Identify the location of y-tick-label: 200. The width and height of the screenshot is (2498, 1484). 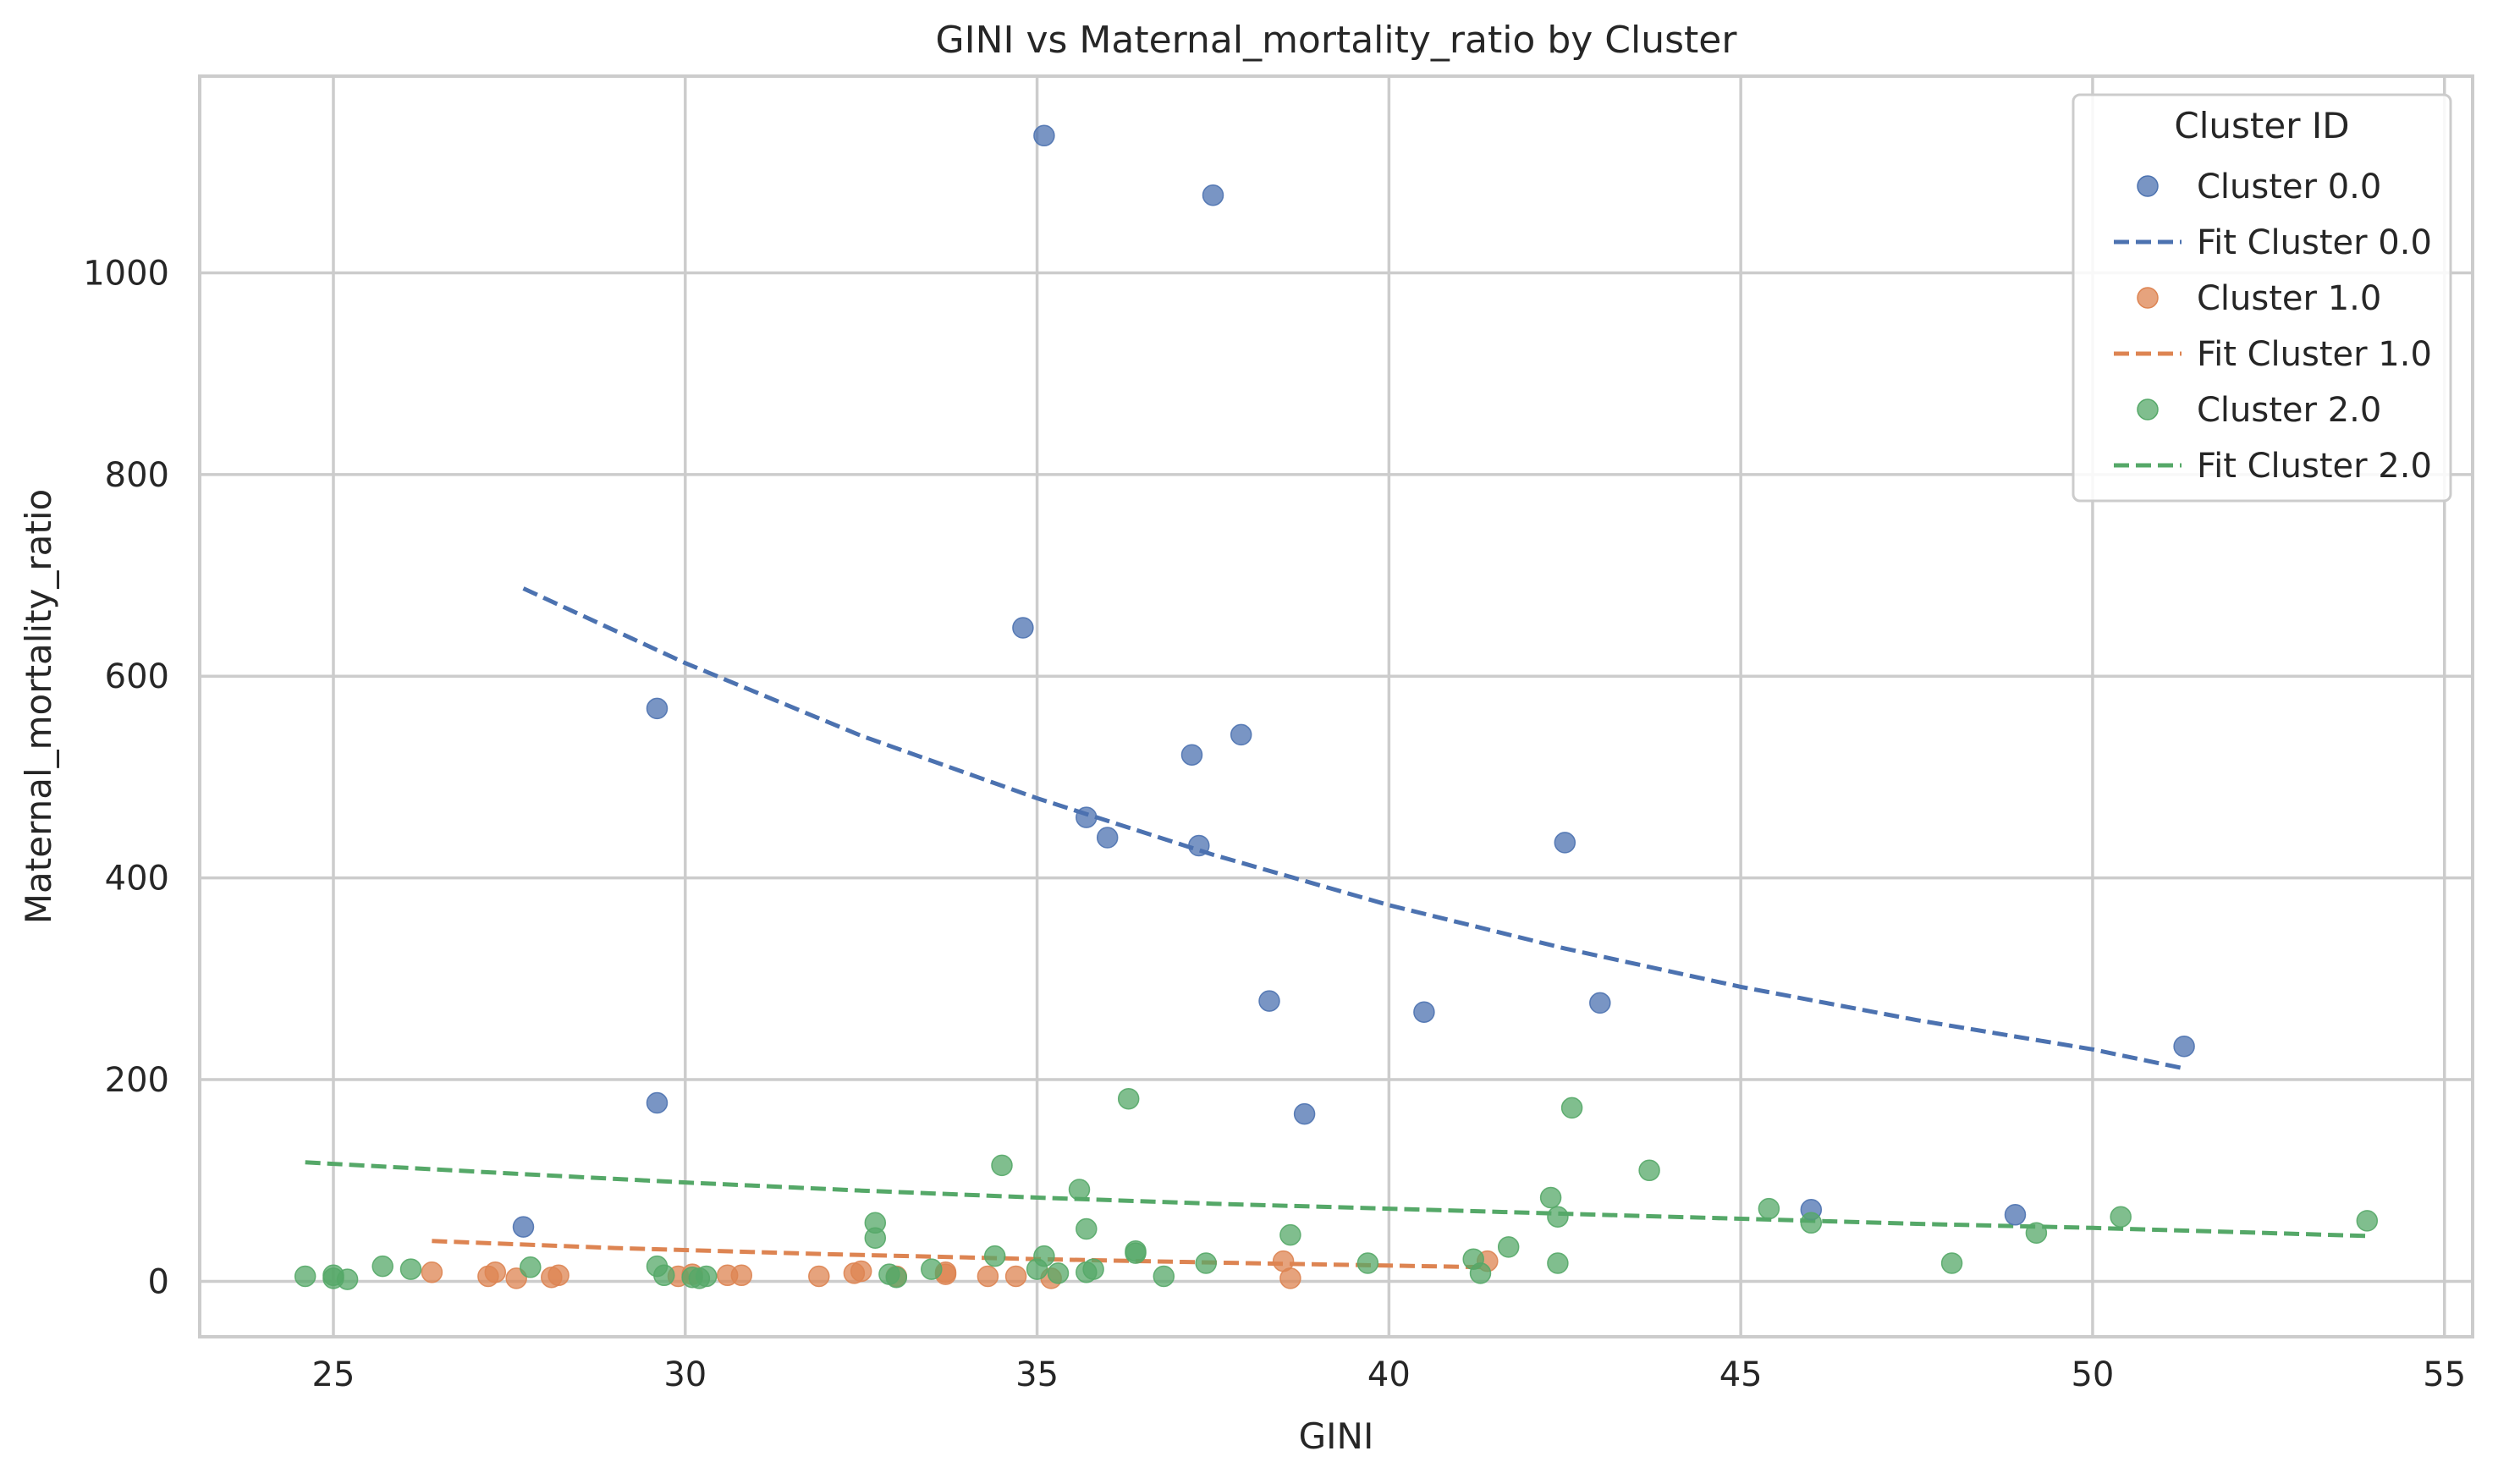
(137, 1080).